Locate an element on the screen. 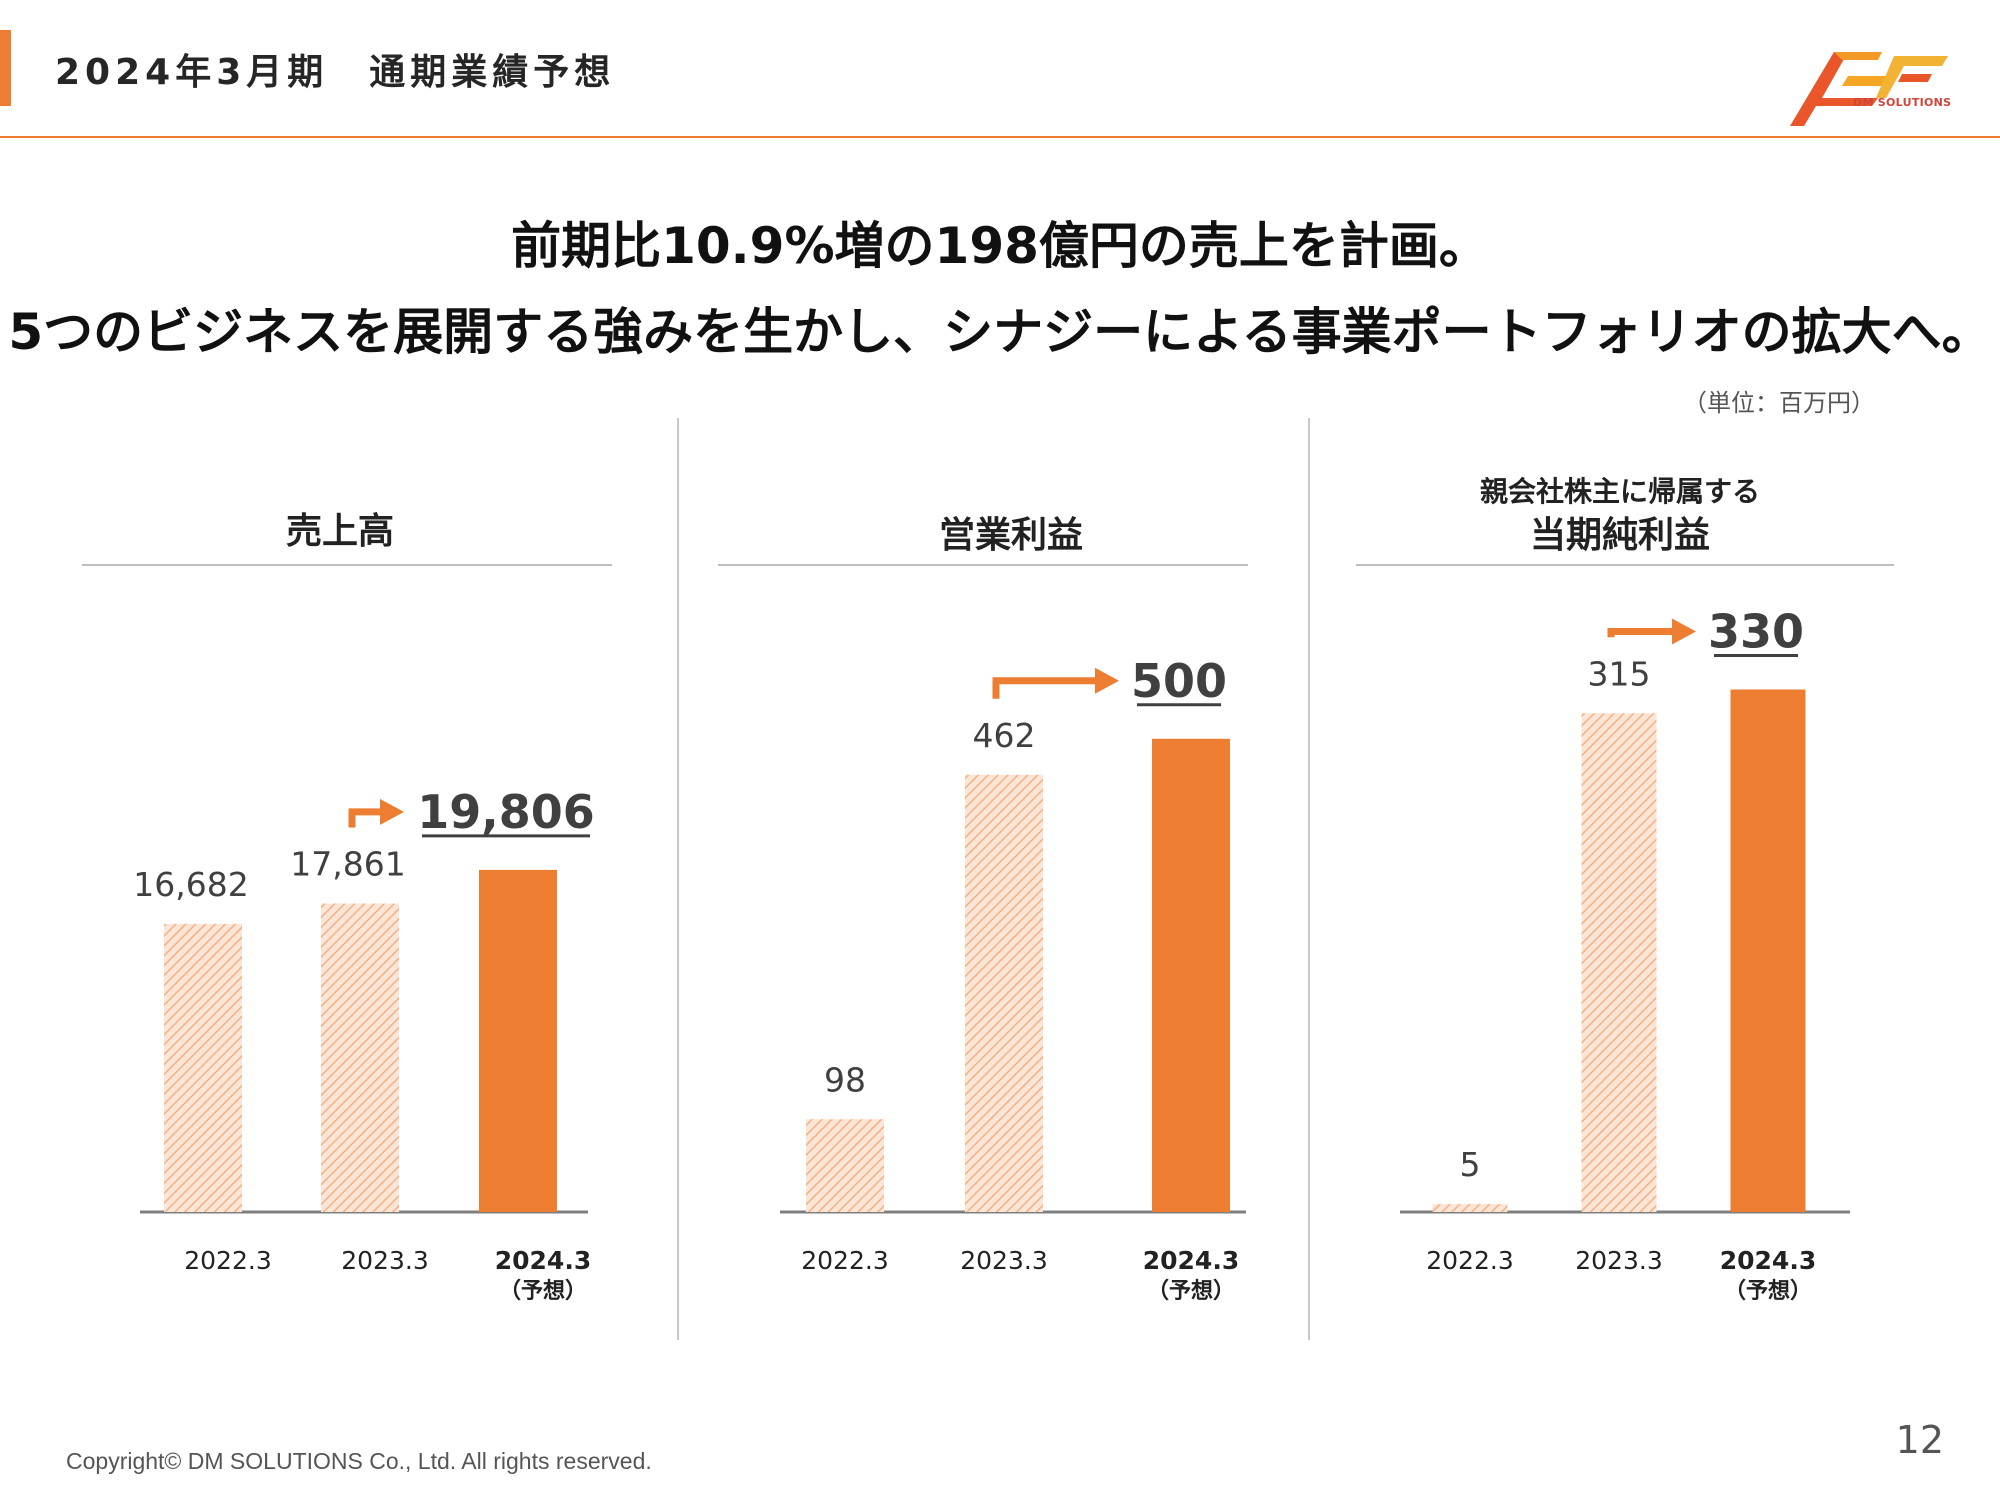  data-label: 462 is located at coordinates (1004, 735).